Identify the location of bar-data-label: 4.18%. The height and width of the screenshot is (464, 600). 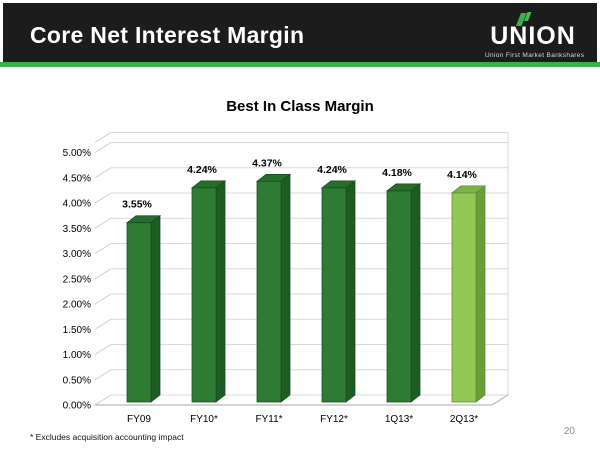
(397, 173).